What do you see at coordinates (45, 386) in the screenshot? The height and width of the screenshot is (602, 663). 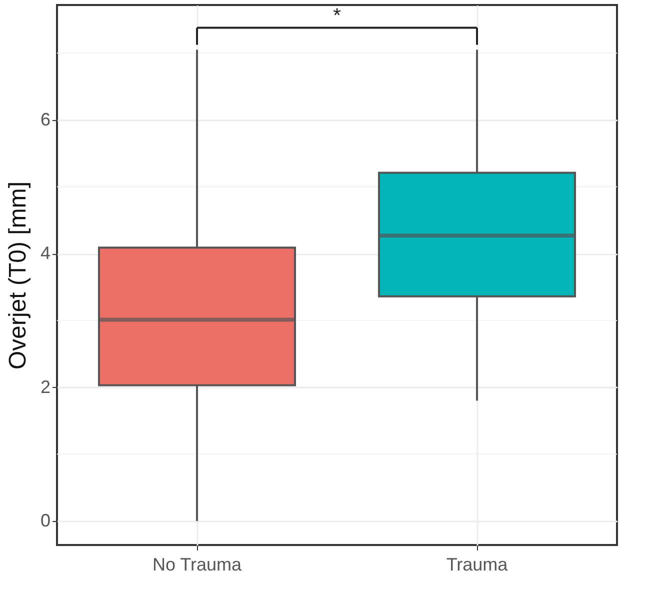 I see `y-tick-label: 2` at bounding box center [45, 386].